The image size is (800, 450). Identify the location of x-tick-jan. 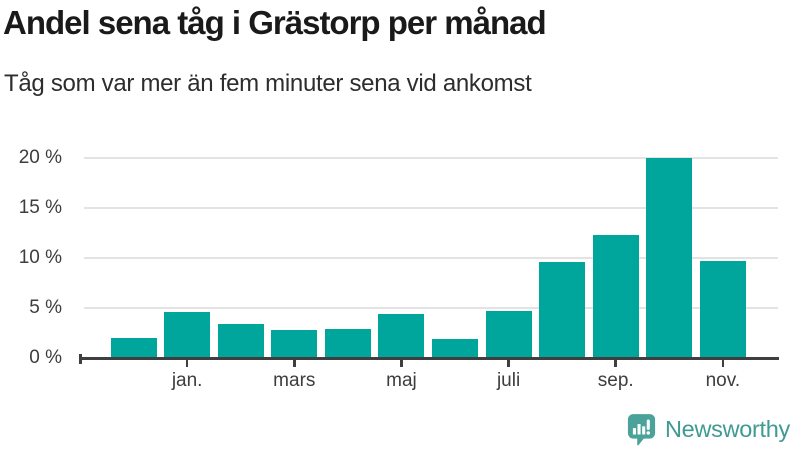
(187, 363).